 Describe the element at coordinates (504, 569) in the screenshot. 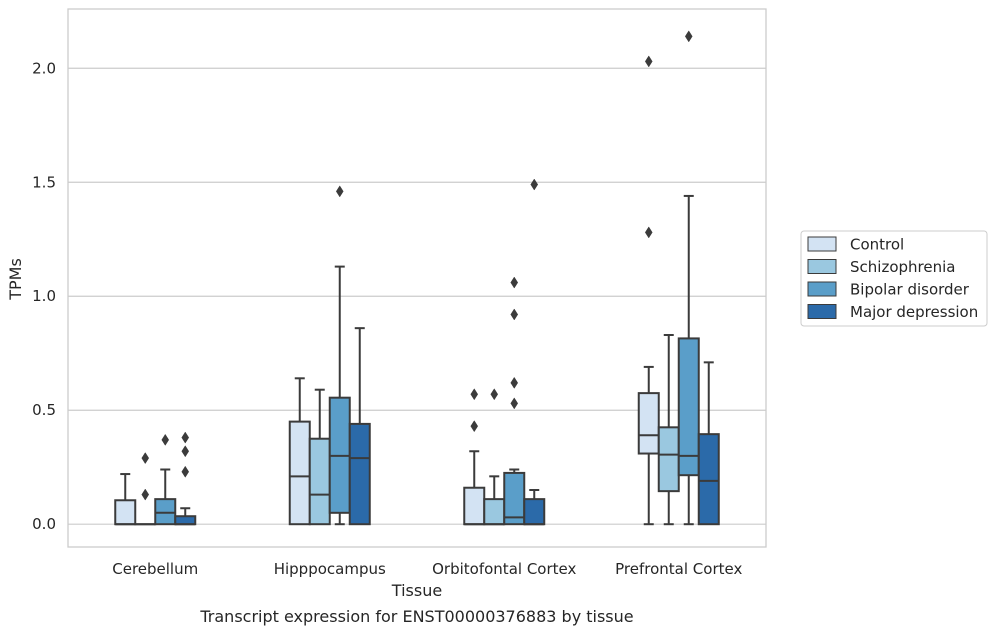

I see `x-tick-label: Orbitofontal Cortex` at that location.